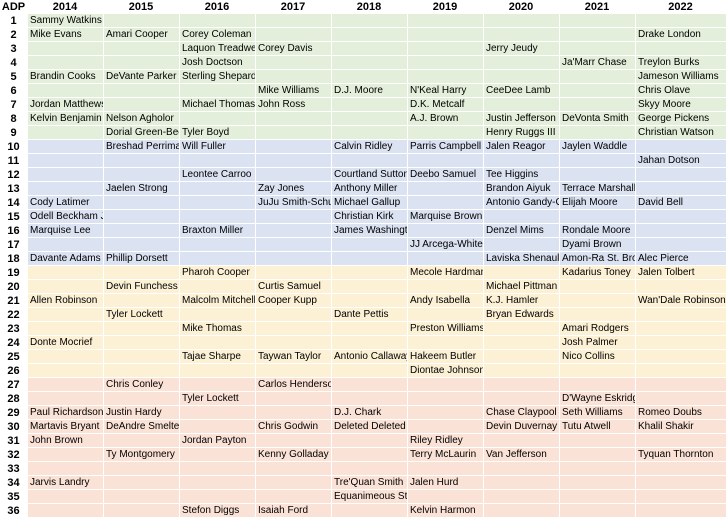 The height and width of the screenshot is (526, 726). Describe the element at coordinates (437, 104) in the screenshot. I see `player-cell: D.K. Metcalf` at that location.